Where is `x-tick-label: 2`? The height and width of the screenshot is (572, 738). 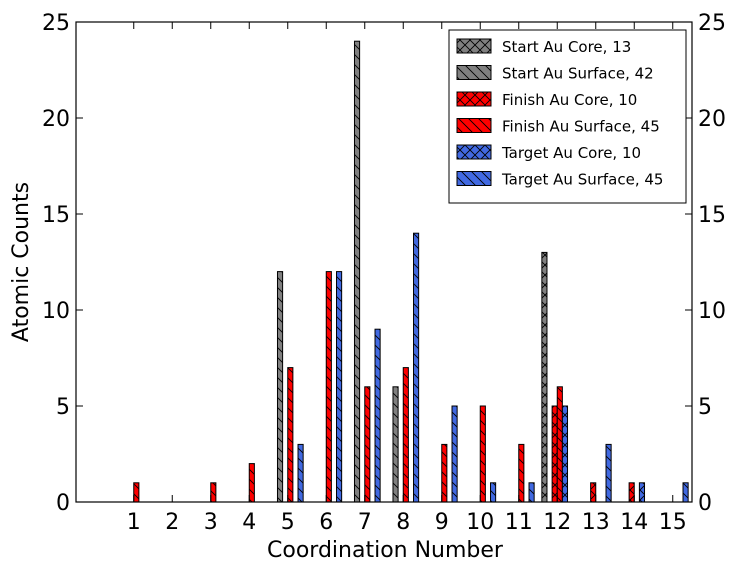 x-tick-label: 2 is located at coordinates (172, 522).